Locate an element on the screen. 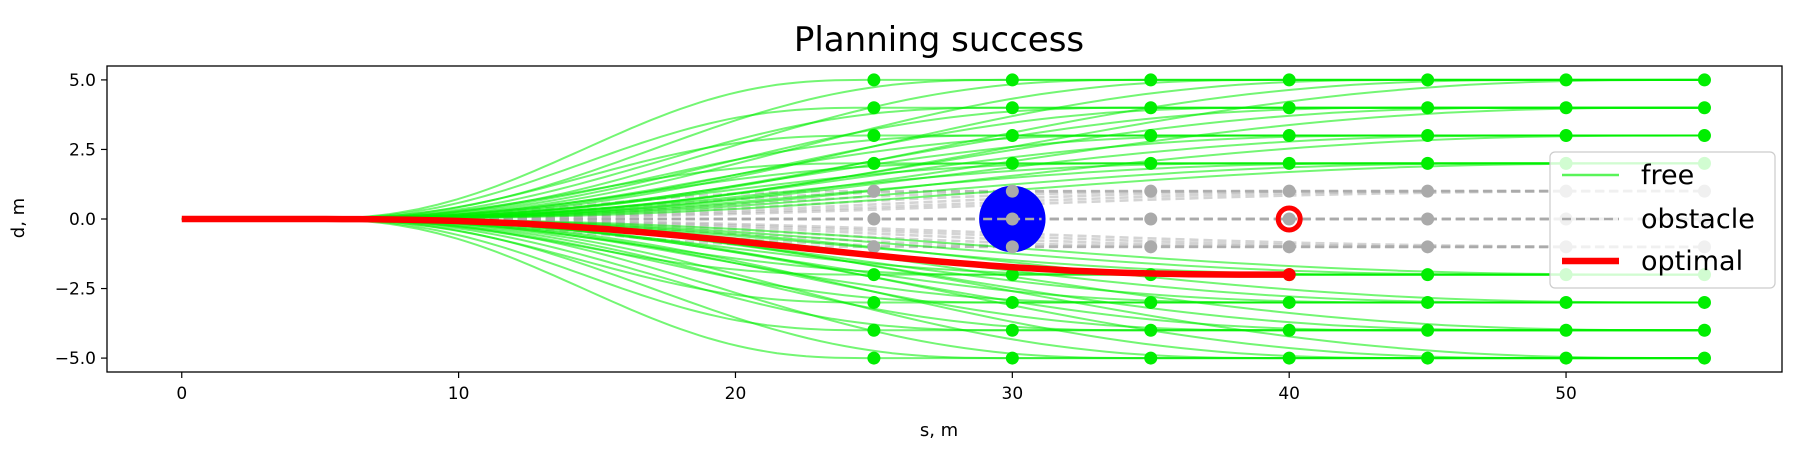  legend: free obstacle optimal is located at coordinates (1662, 220).